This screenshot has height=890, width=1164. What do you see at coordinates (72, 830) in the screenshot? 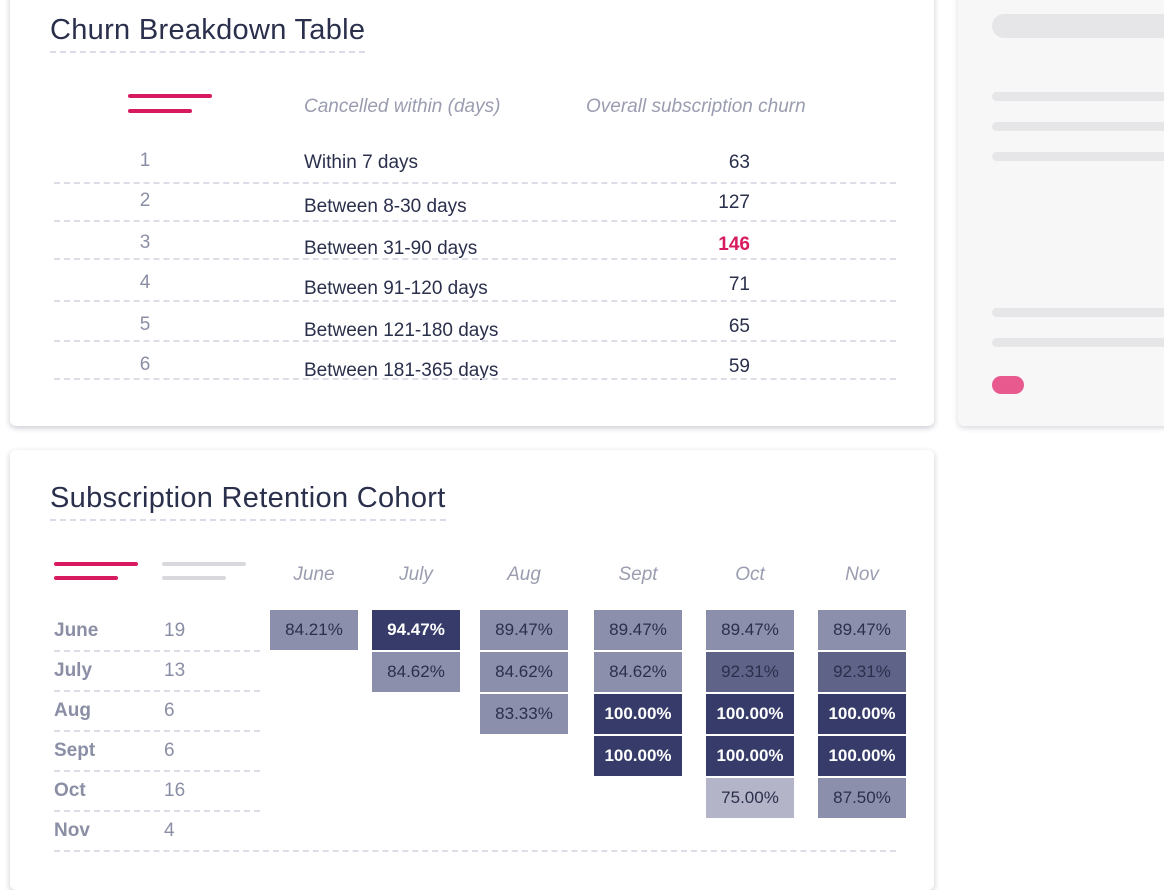
I see `cohort-row-label: Nov` at bounding box center [72, 830].